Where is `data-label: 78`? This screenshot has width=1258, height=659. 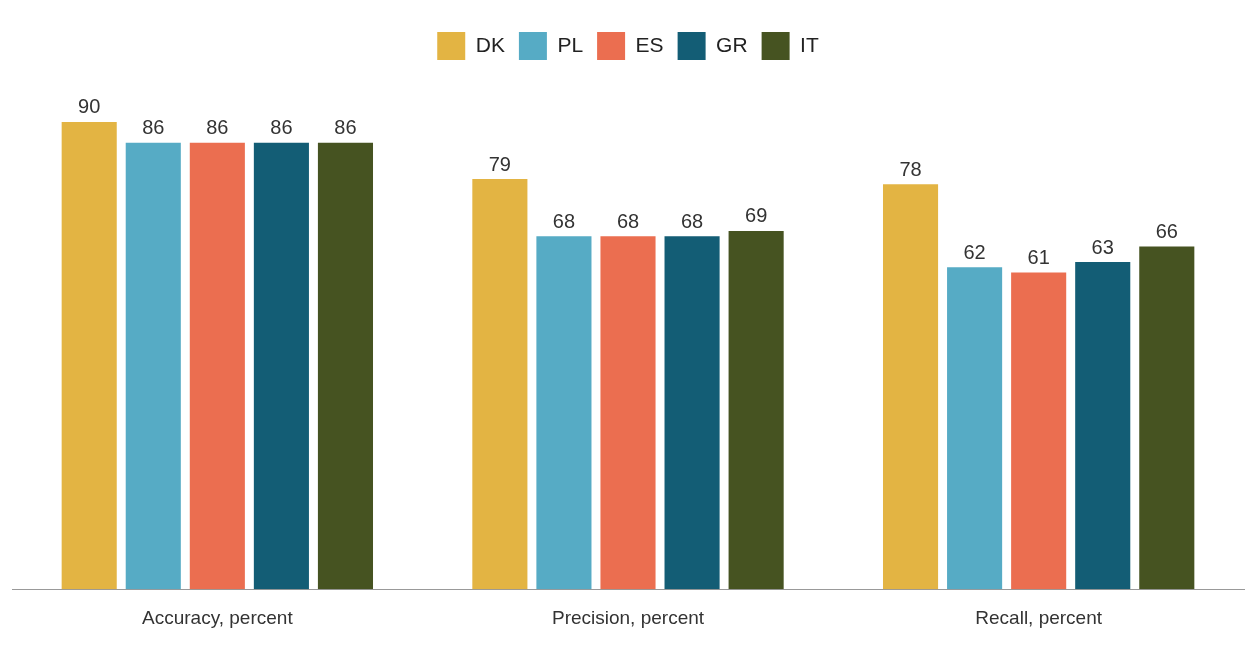
data-label: 78 is located at coordinates (910, 168).